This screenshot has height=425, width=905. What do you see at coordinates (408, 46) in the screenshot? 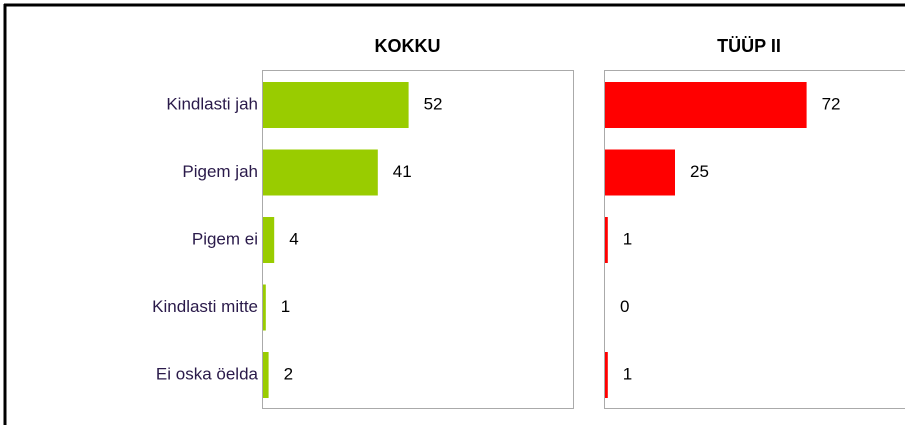
I see `panel-title: KOKKU` at bounding box center [408, 46].